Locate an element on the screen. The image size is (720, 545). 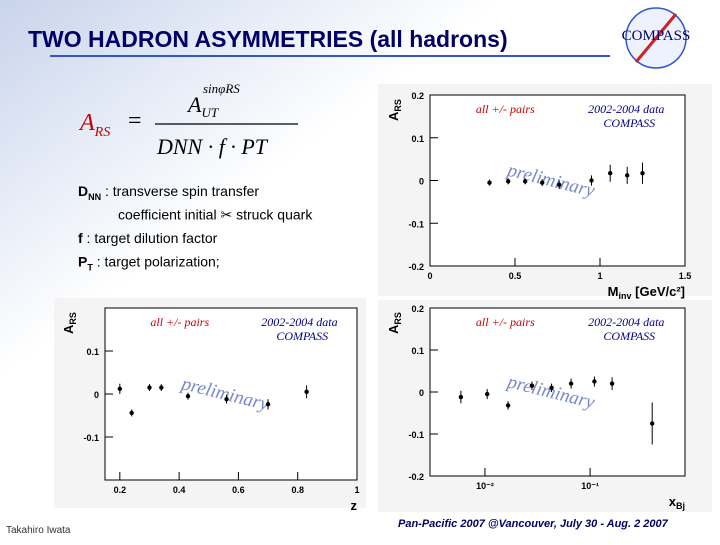
definition-symbol: D is located at coordinates (83, 191).